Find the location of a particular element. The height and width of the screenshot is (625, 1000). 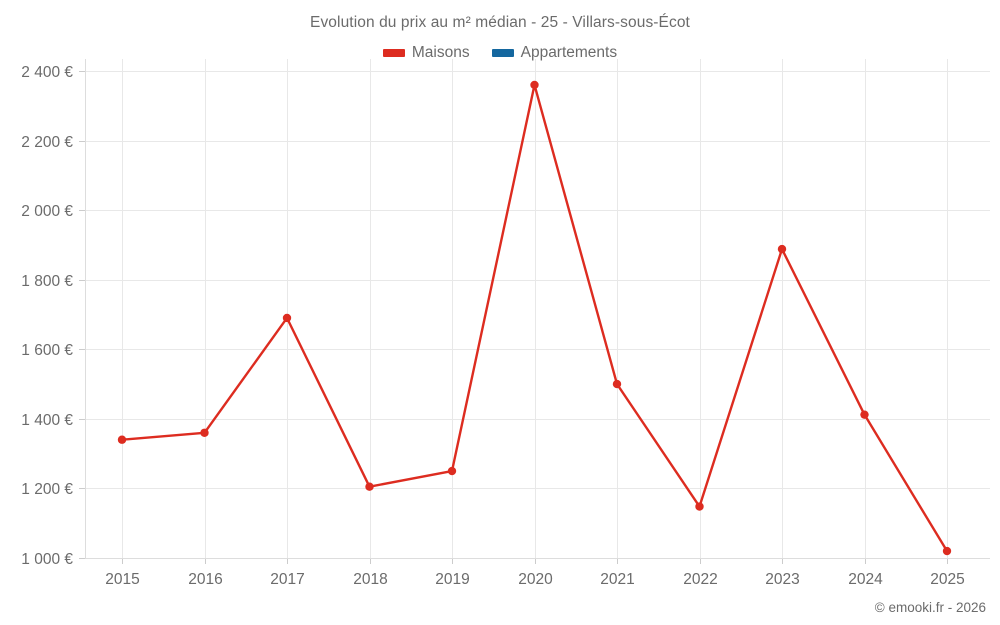

legend-item-appartements: Appartements is located at coordinates (554, 53).